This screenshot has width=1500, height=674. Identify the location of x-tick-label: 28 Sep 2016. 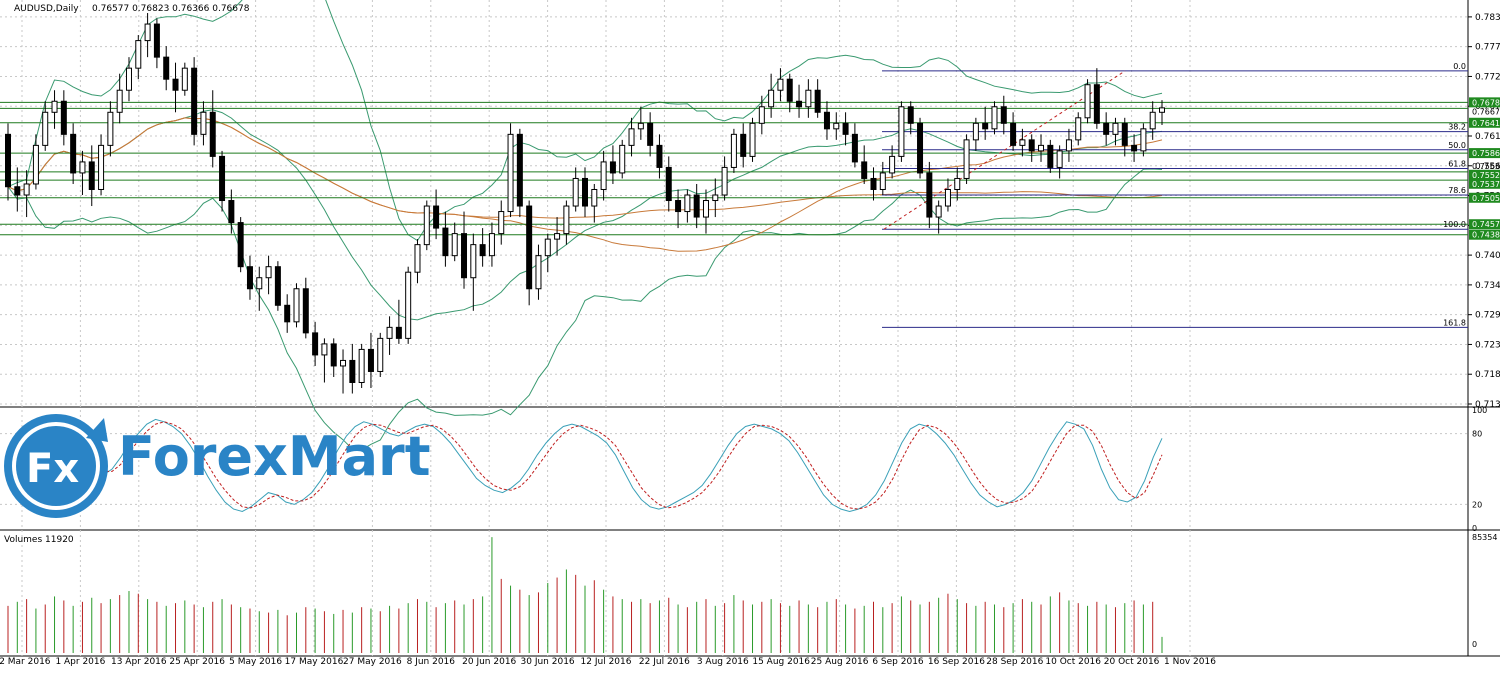
(1014, 662).